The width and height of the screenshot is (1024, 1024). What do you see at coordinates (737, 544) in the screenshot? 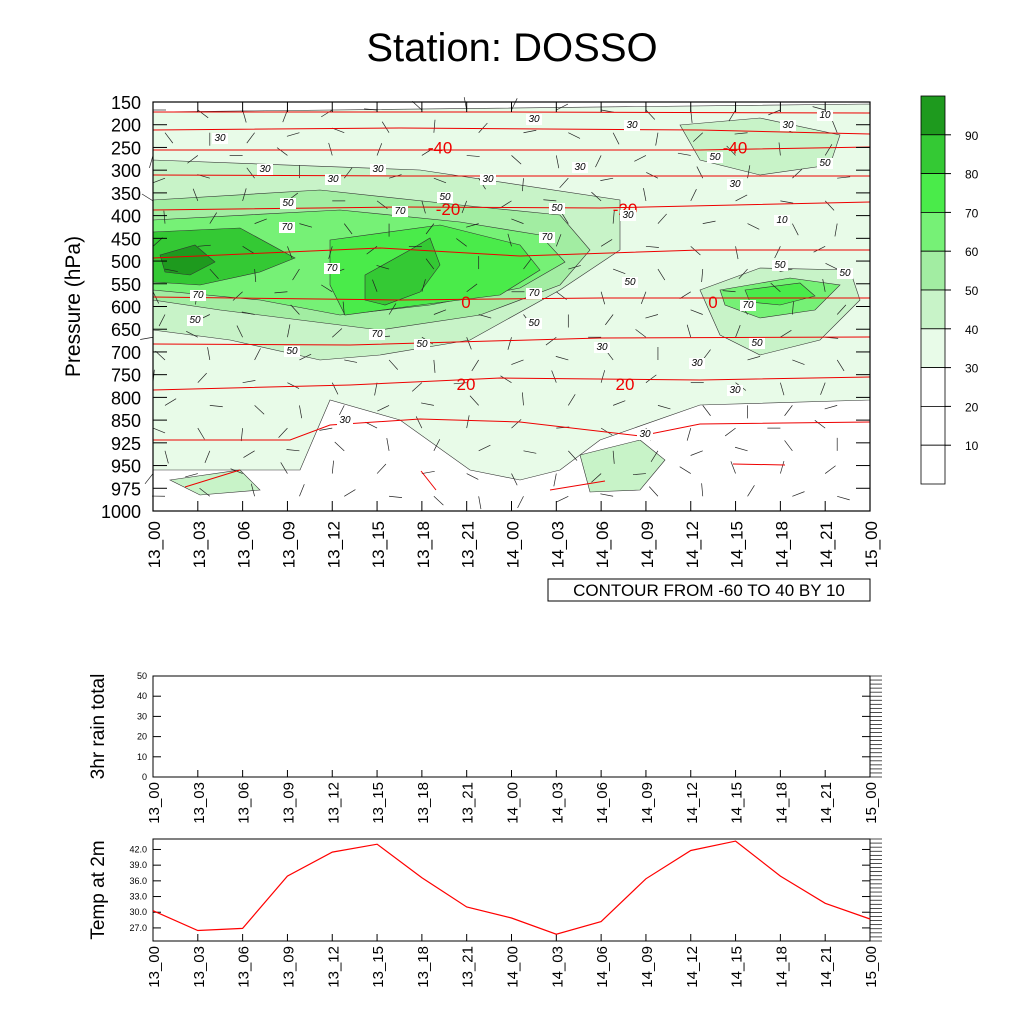
I see `x-tick-label: 14_15` at bounding box center [737, 544].